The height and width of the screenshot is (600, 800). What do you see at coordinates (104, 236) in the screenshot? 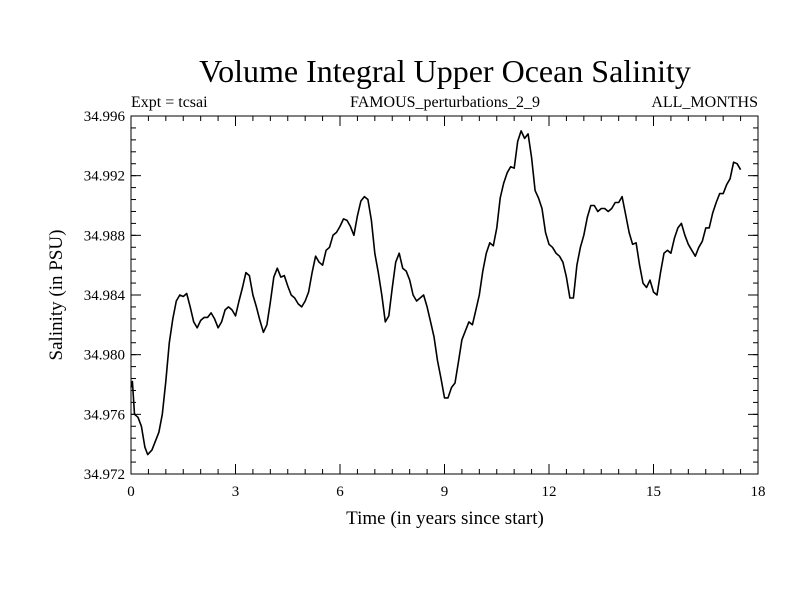
I see `y-tick-label: 34.988` at bounding box center [104, 236].